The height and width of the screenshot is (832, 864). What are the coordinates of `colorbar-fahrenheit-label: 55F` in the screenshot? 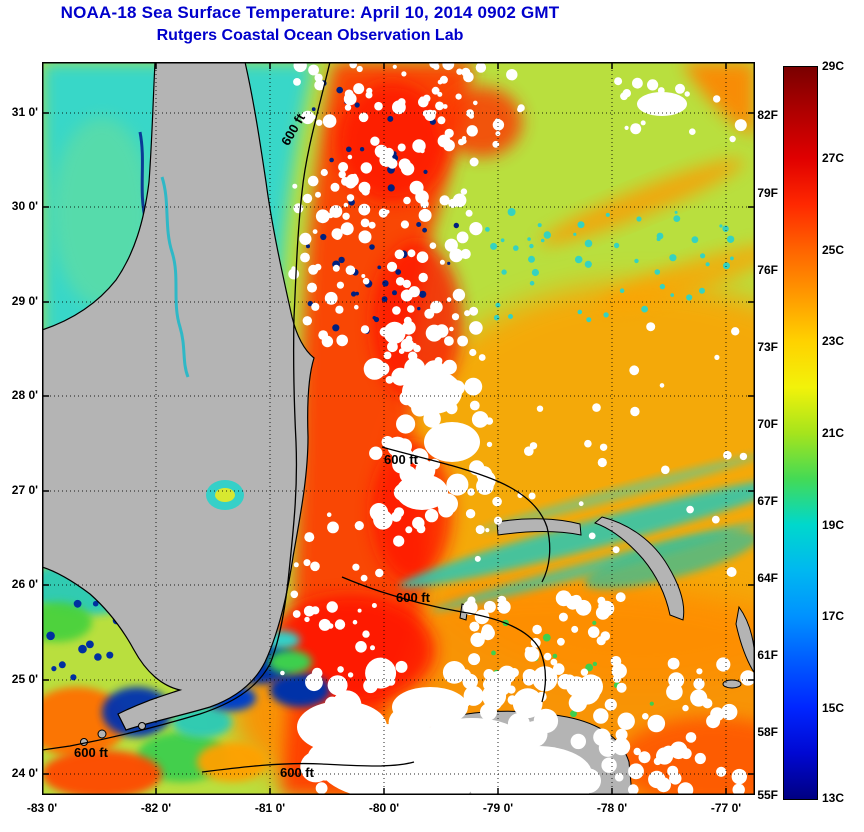 It's located at (767, 795).